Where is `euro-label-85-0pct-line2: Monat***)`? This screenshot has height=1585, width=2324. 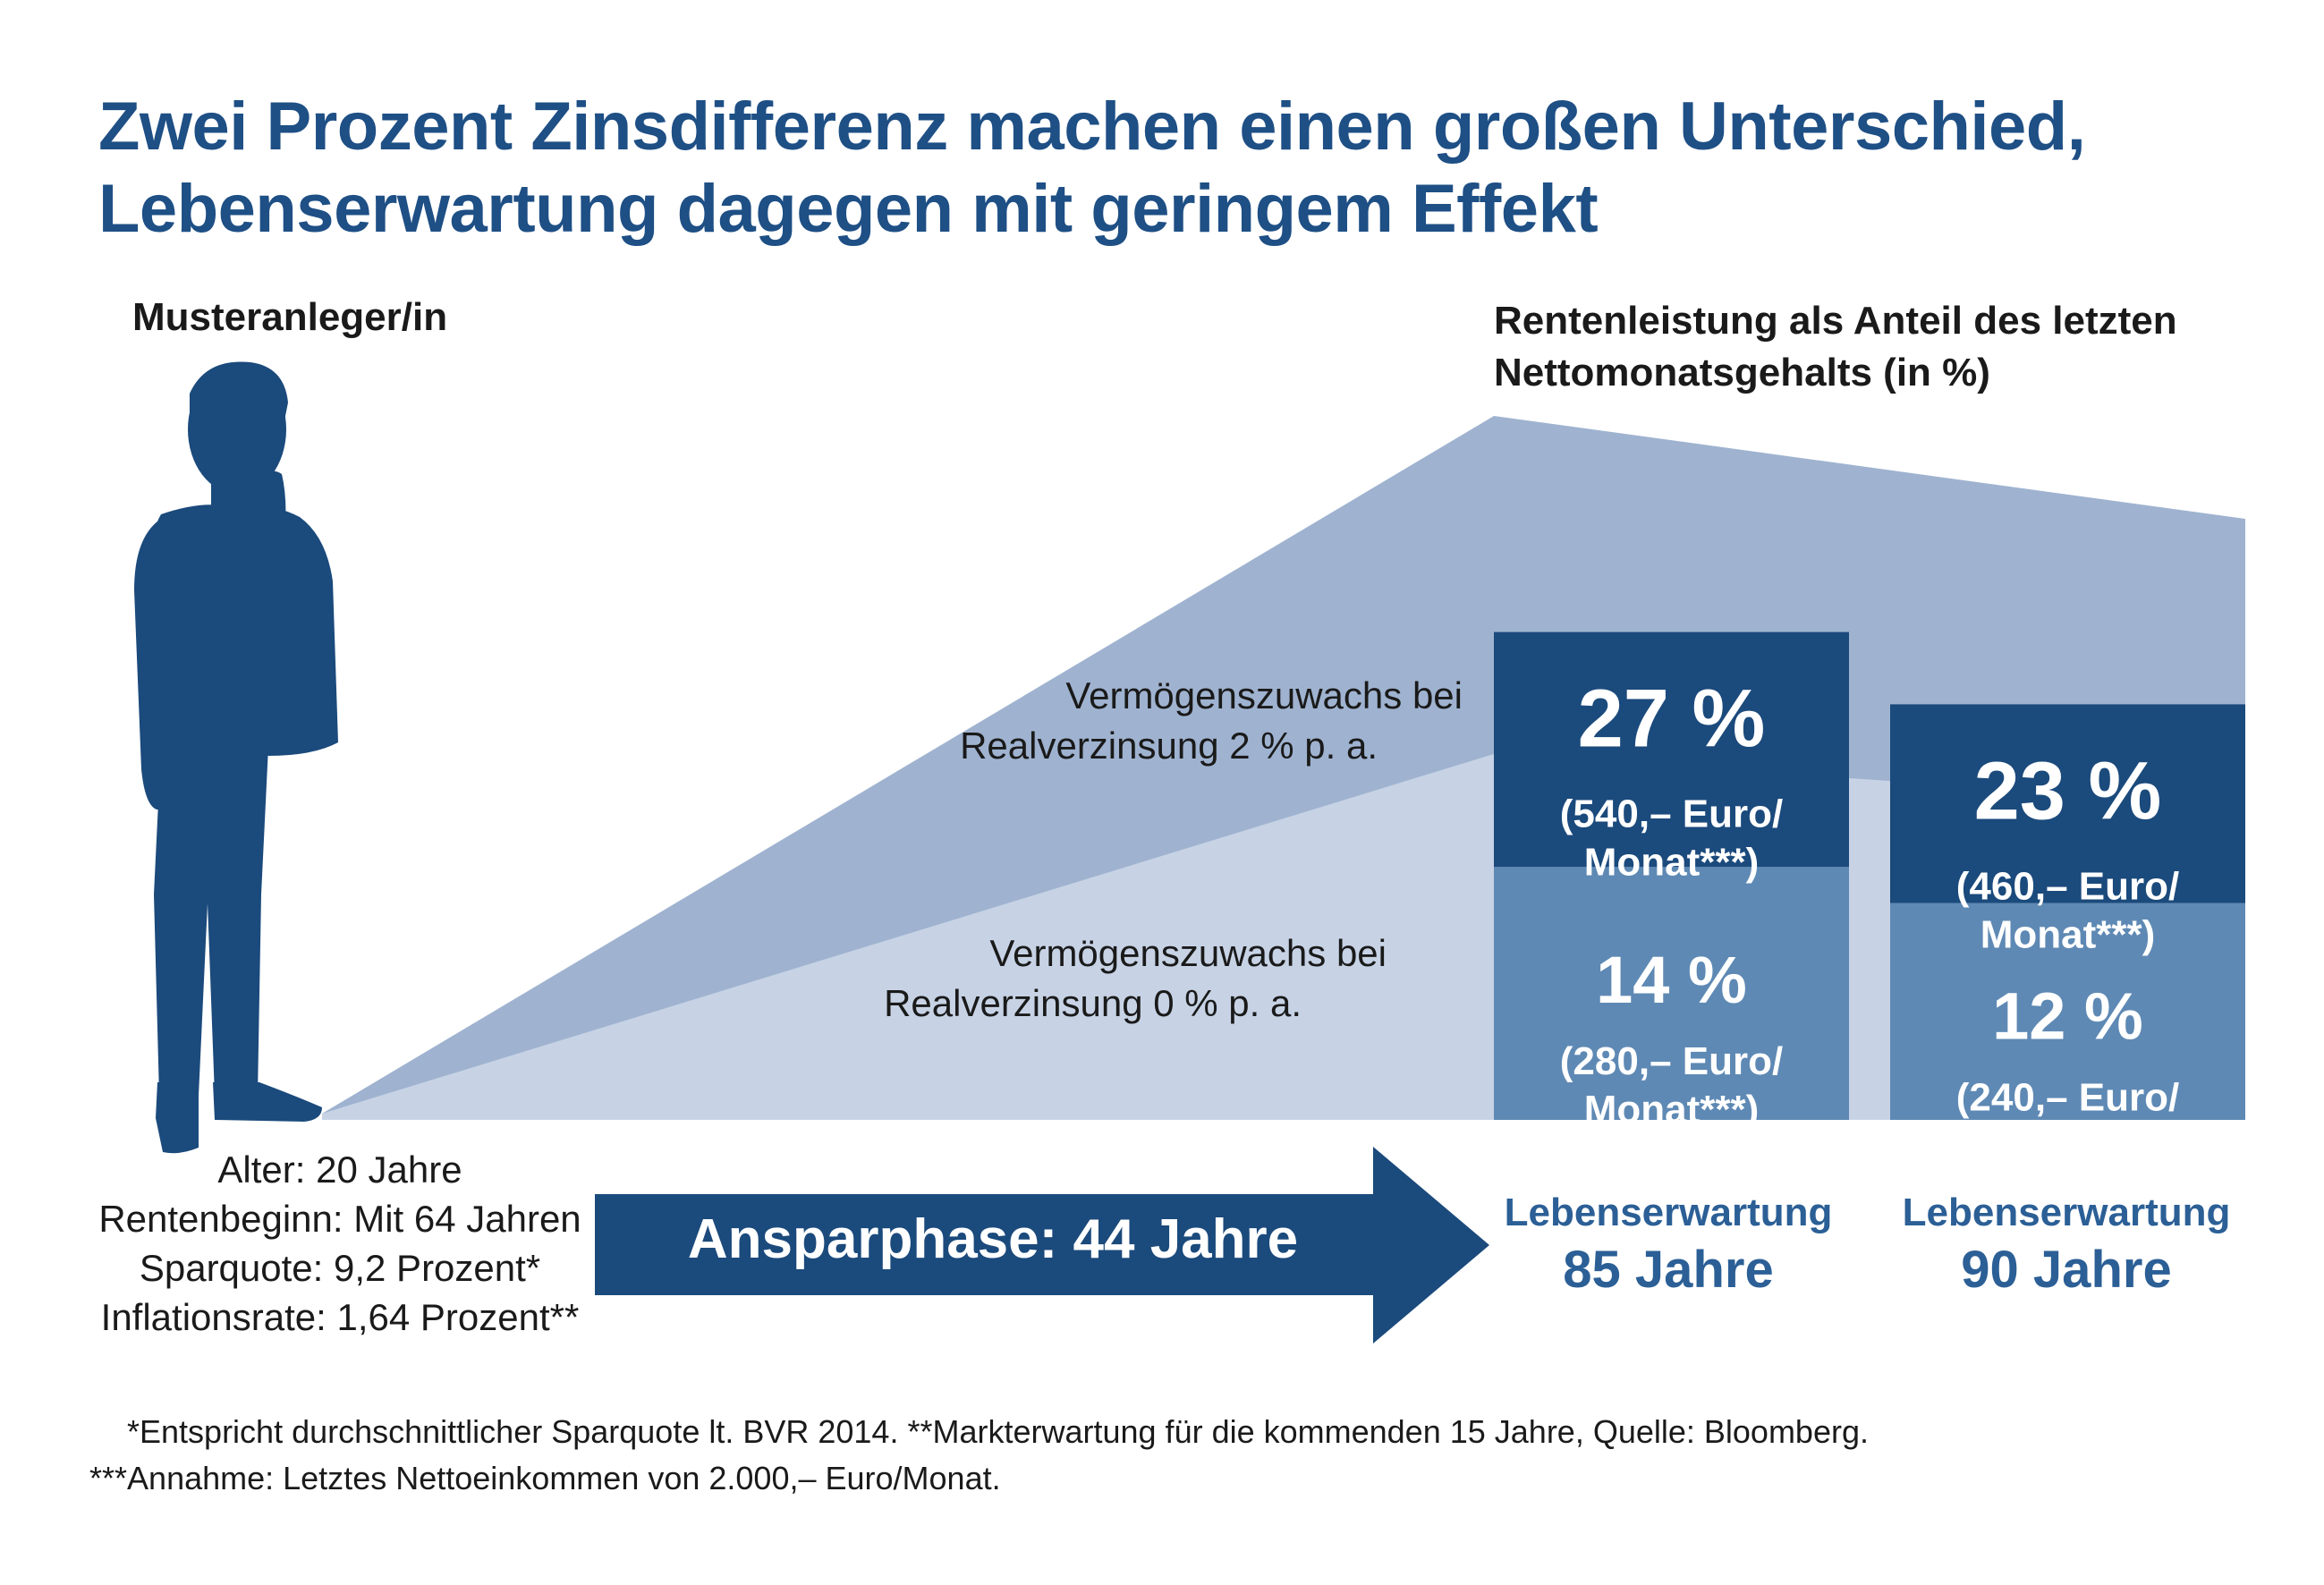 euro-label-85-0pct-line2: Monat***) is located at coordinates (1672, 1110).